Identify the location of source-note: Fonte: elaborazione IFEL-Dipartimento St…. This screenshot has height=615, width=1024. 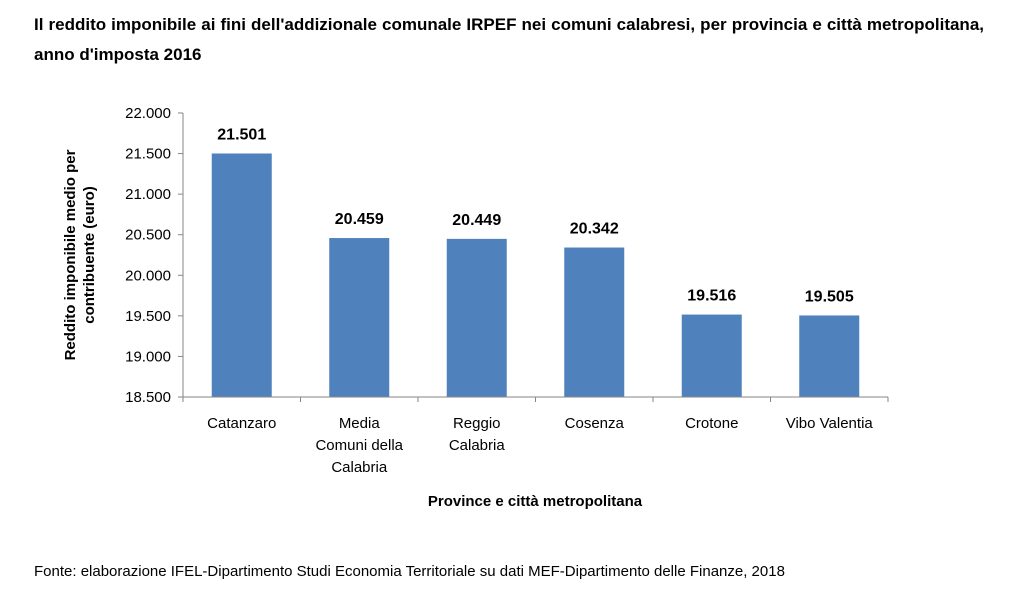
(409, 571).